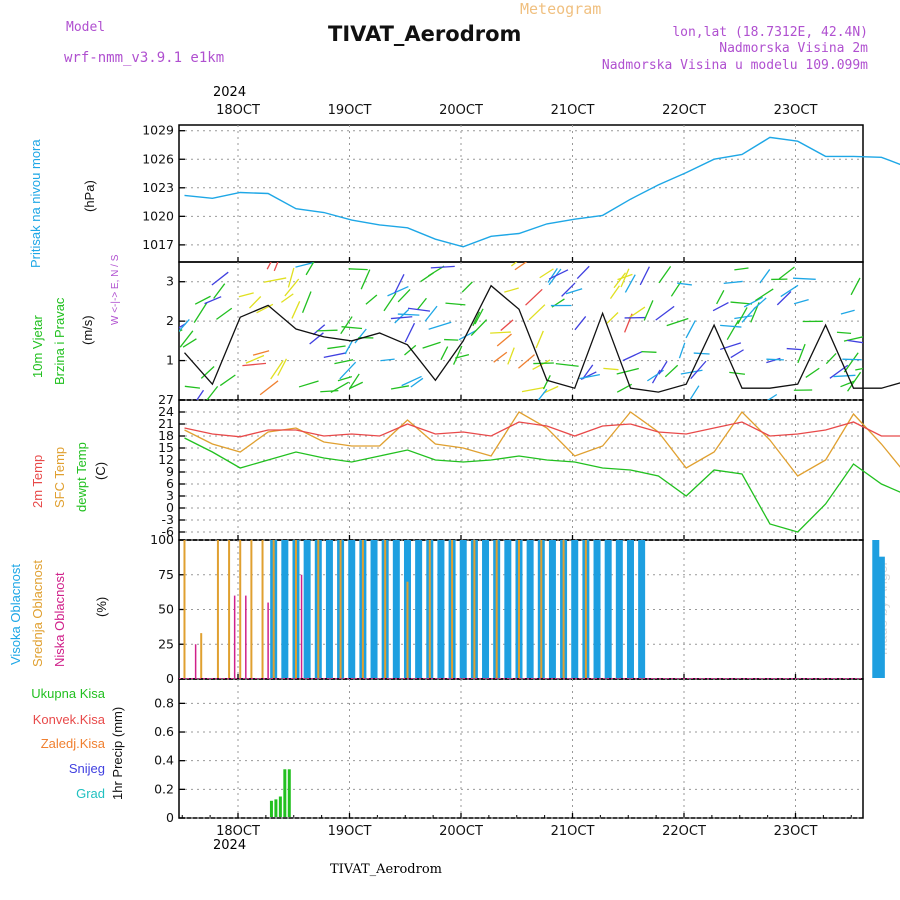  Describe the element at coordinates (573, 110) in the screenshot. I see `xtick-label-top-21OCT: 21OCT` at that location.